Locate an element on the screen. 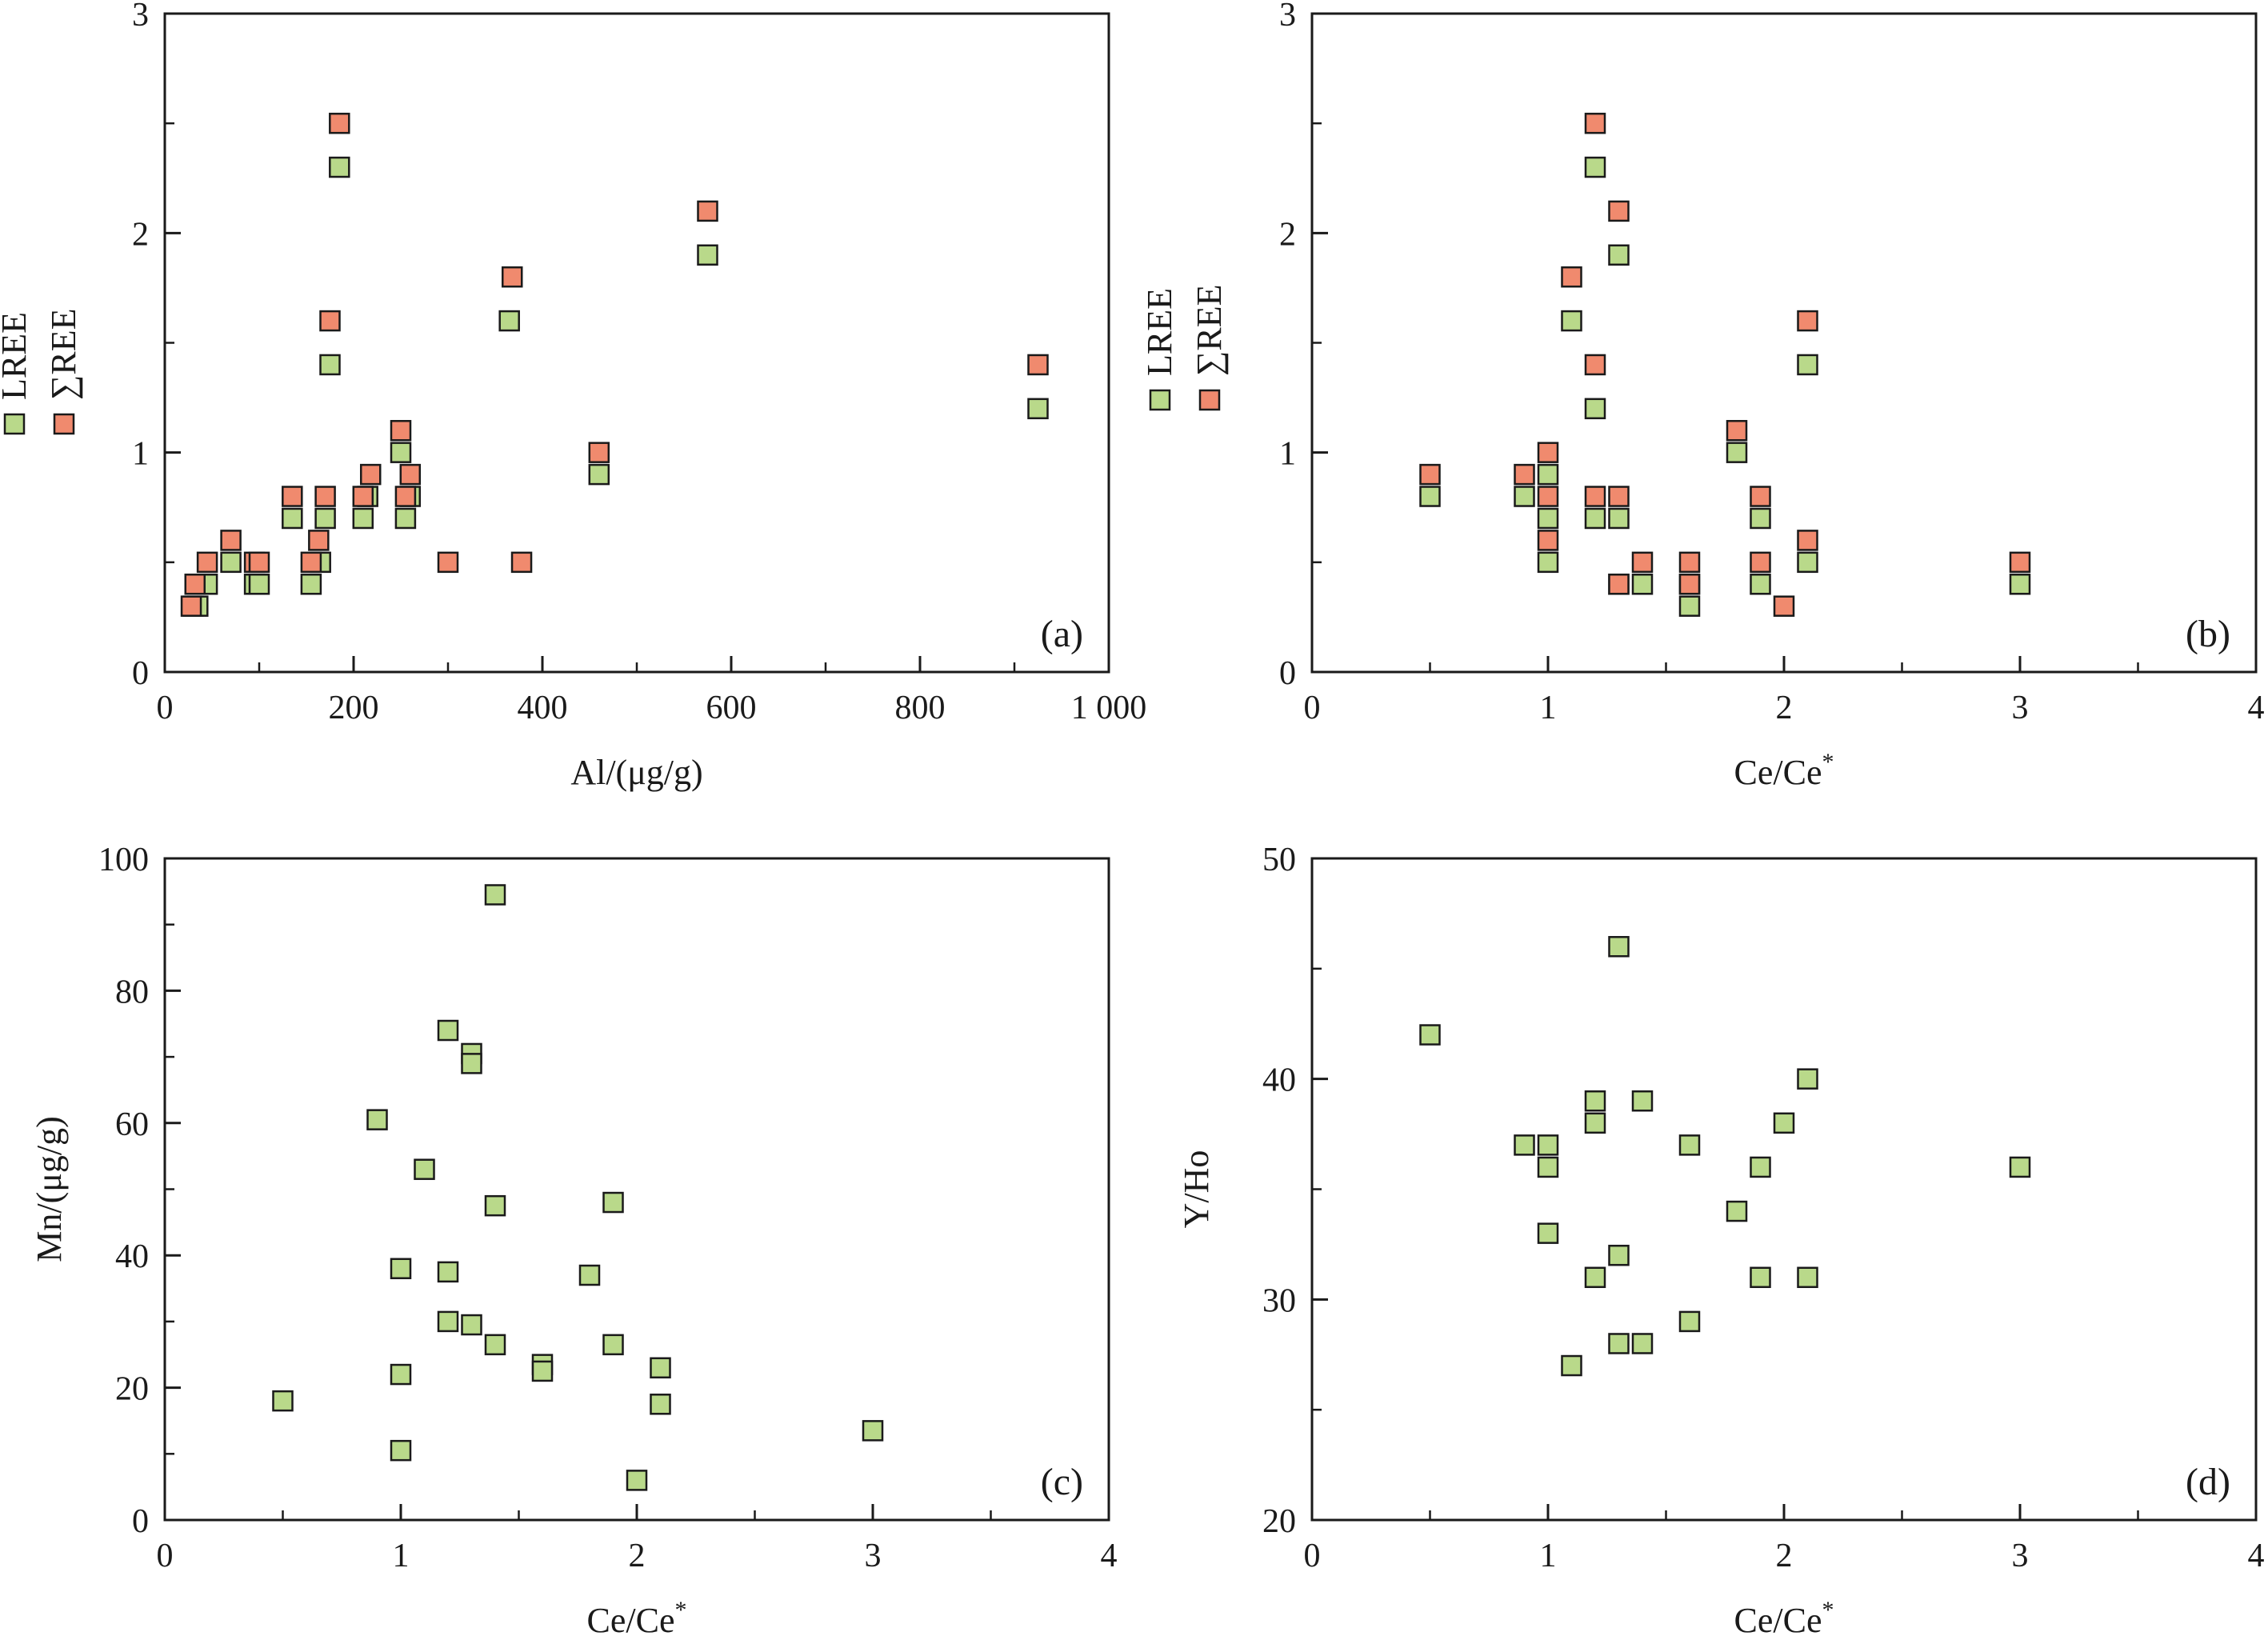 The height and width of the screenshot is (1640, 2268). x-tick-label: 800 is located at coordinates (920, 708).